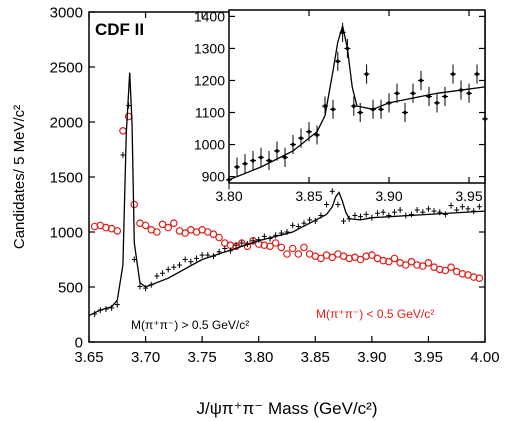 The image size is (509, 421). I want to click on y-tick-label: 1400, so click(209, 16).